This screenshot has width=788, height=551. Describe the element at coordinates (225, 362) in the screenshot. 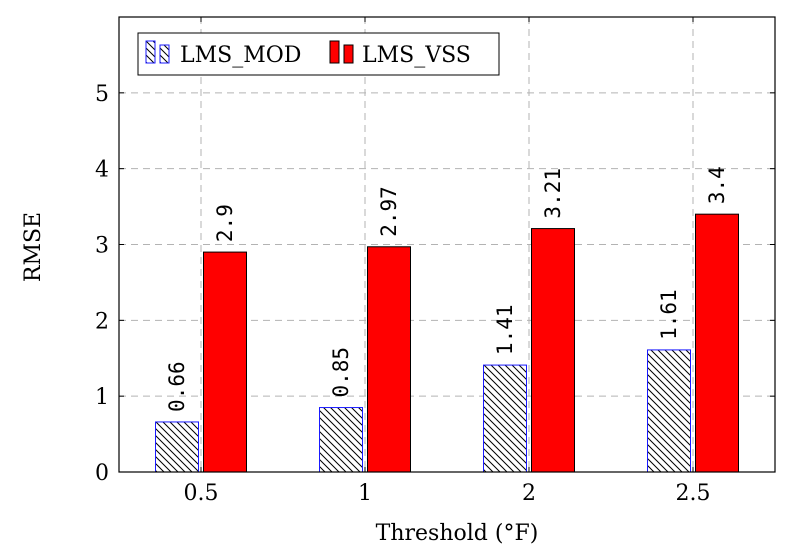

I see `bar-lms-vss-0.5` at that location.